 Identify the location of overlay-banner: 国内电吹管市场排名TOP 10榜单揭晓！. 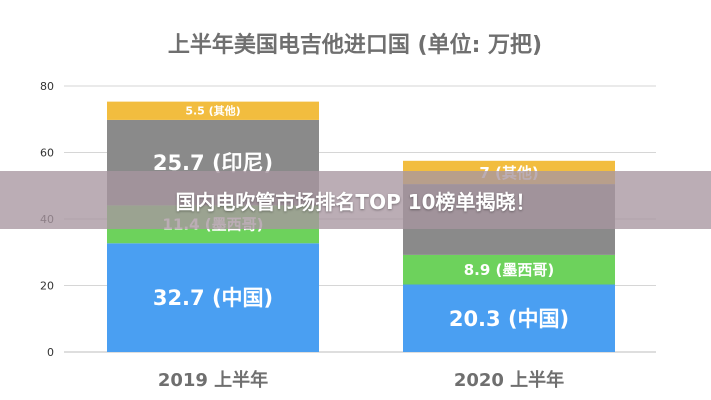
(355, 200).